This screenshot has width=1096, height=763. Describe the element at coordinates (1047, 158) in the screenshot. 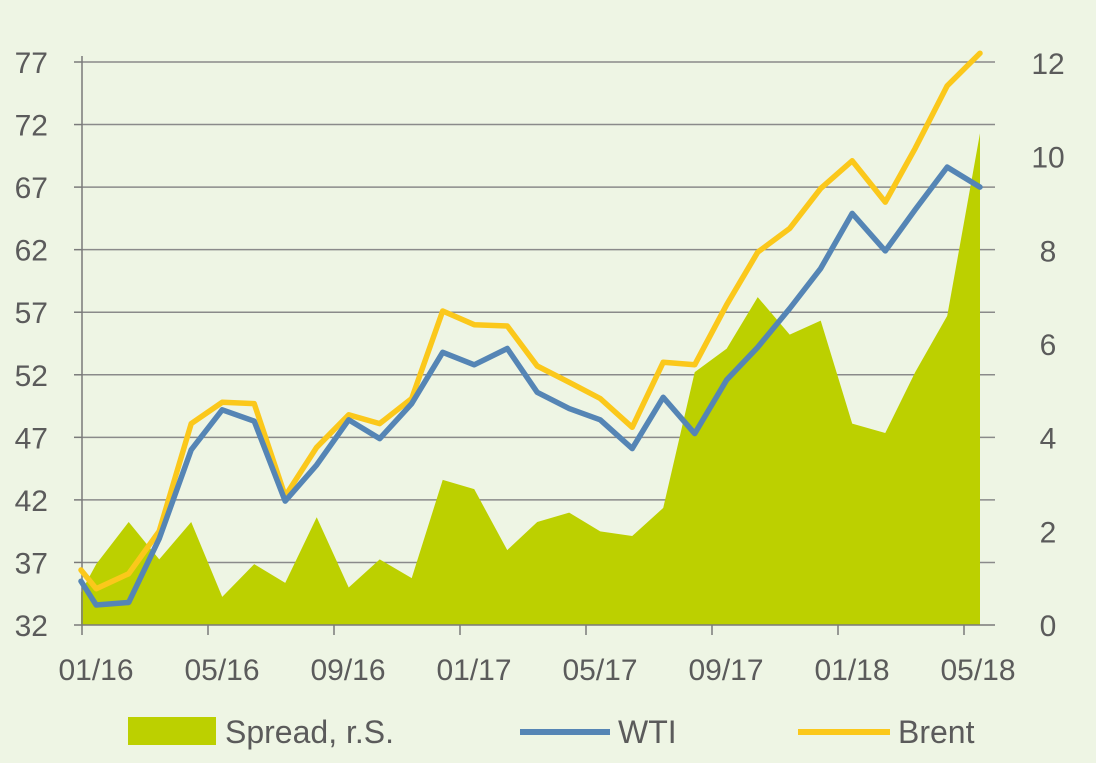

I see `y-right-tick-label: 10` at that location.